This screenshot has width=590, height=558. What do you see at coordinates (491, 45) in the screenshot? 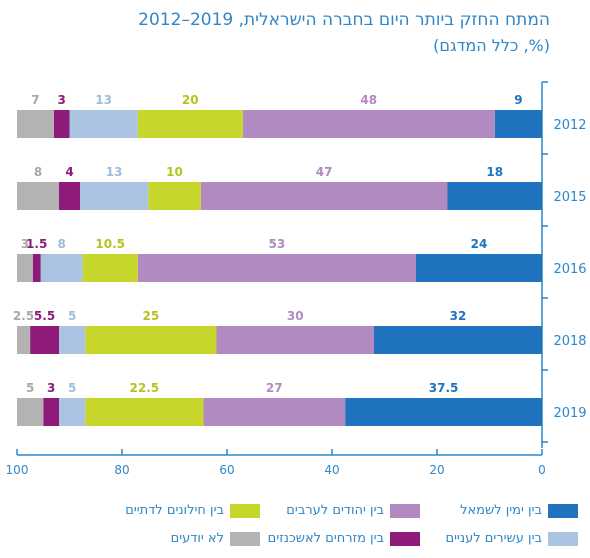
I see `chart-subtitle: (%, כלל המדגם)` at bounding box center [491, 45].